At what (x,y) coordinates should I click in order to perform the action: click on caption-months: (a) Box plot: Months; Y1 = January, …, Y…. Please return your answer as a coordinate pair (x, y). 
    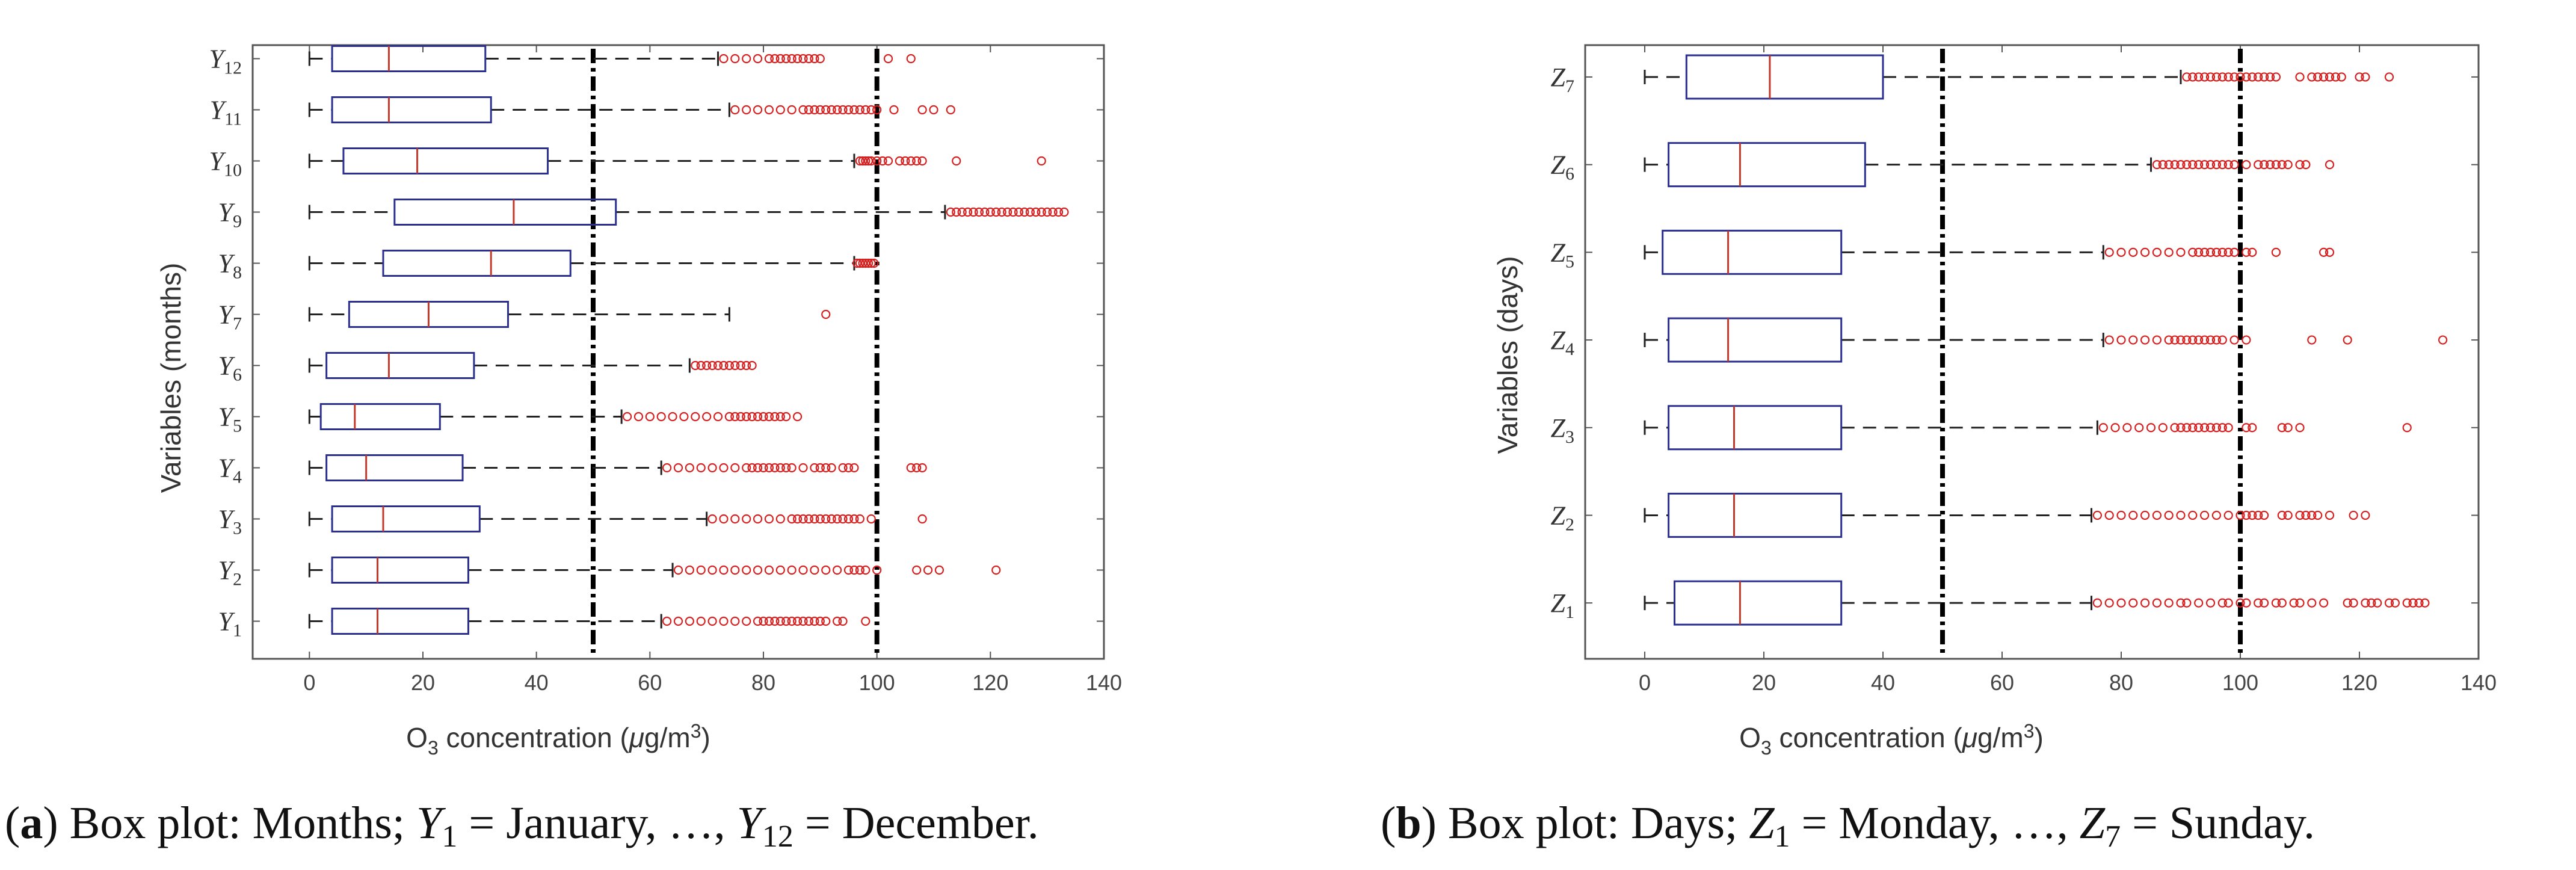
    Looking at the image, I should click on (522, 826).